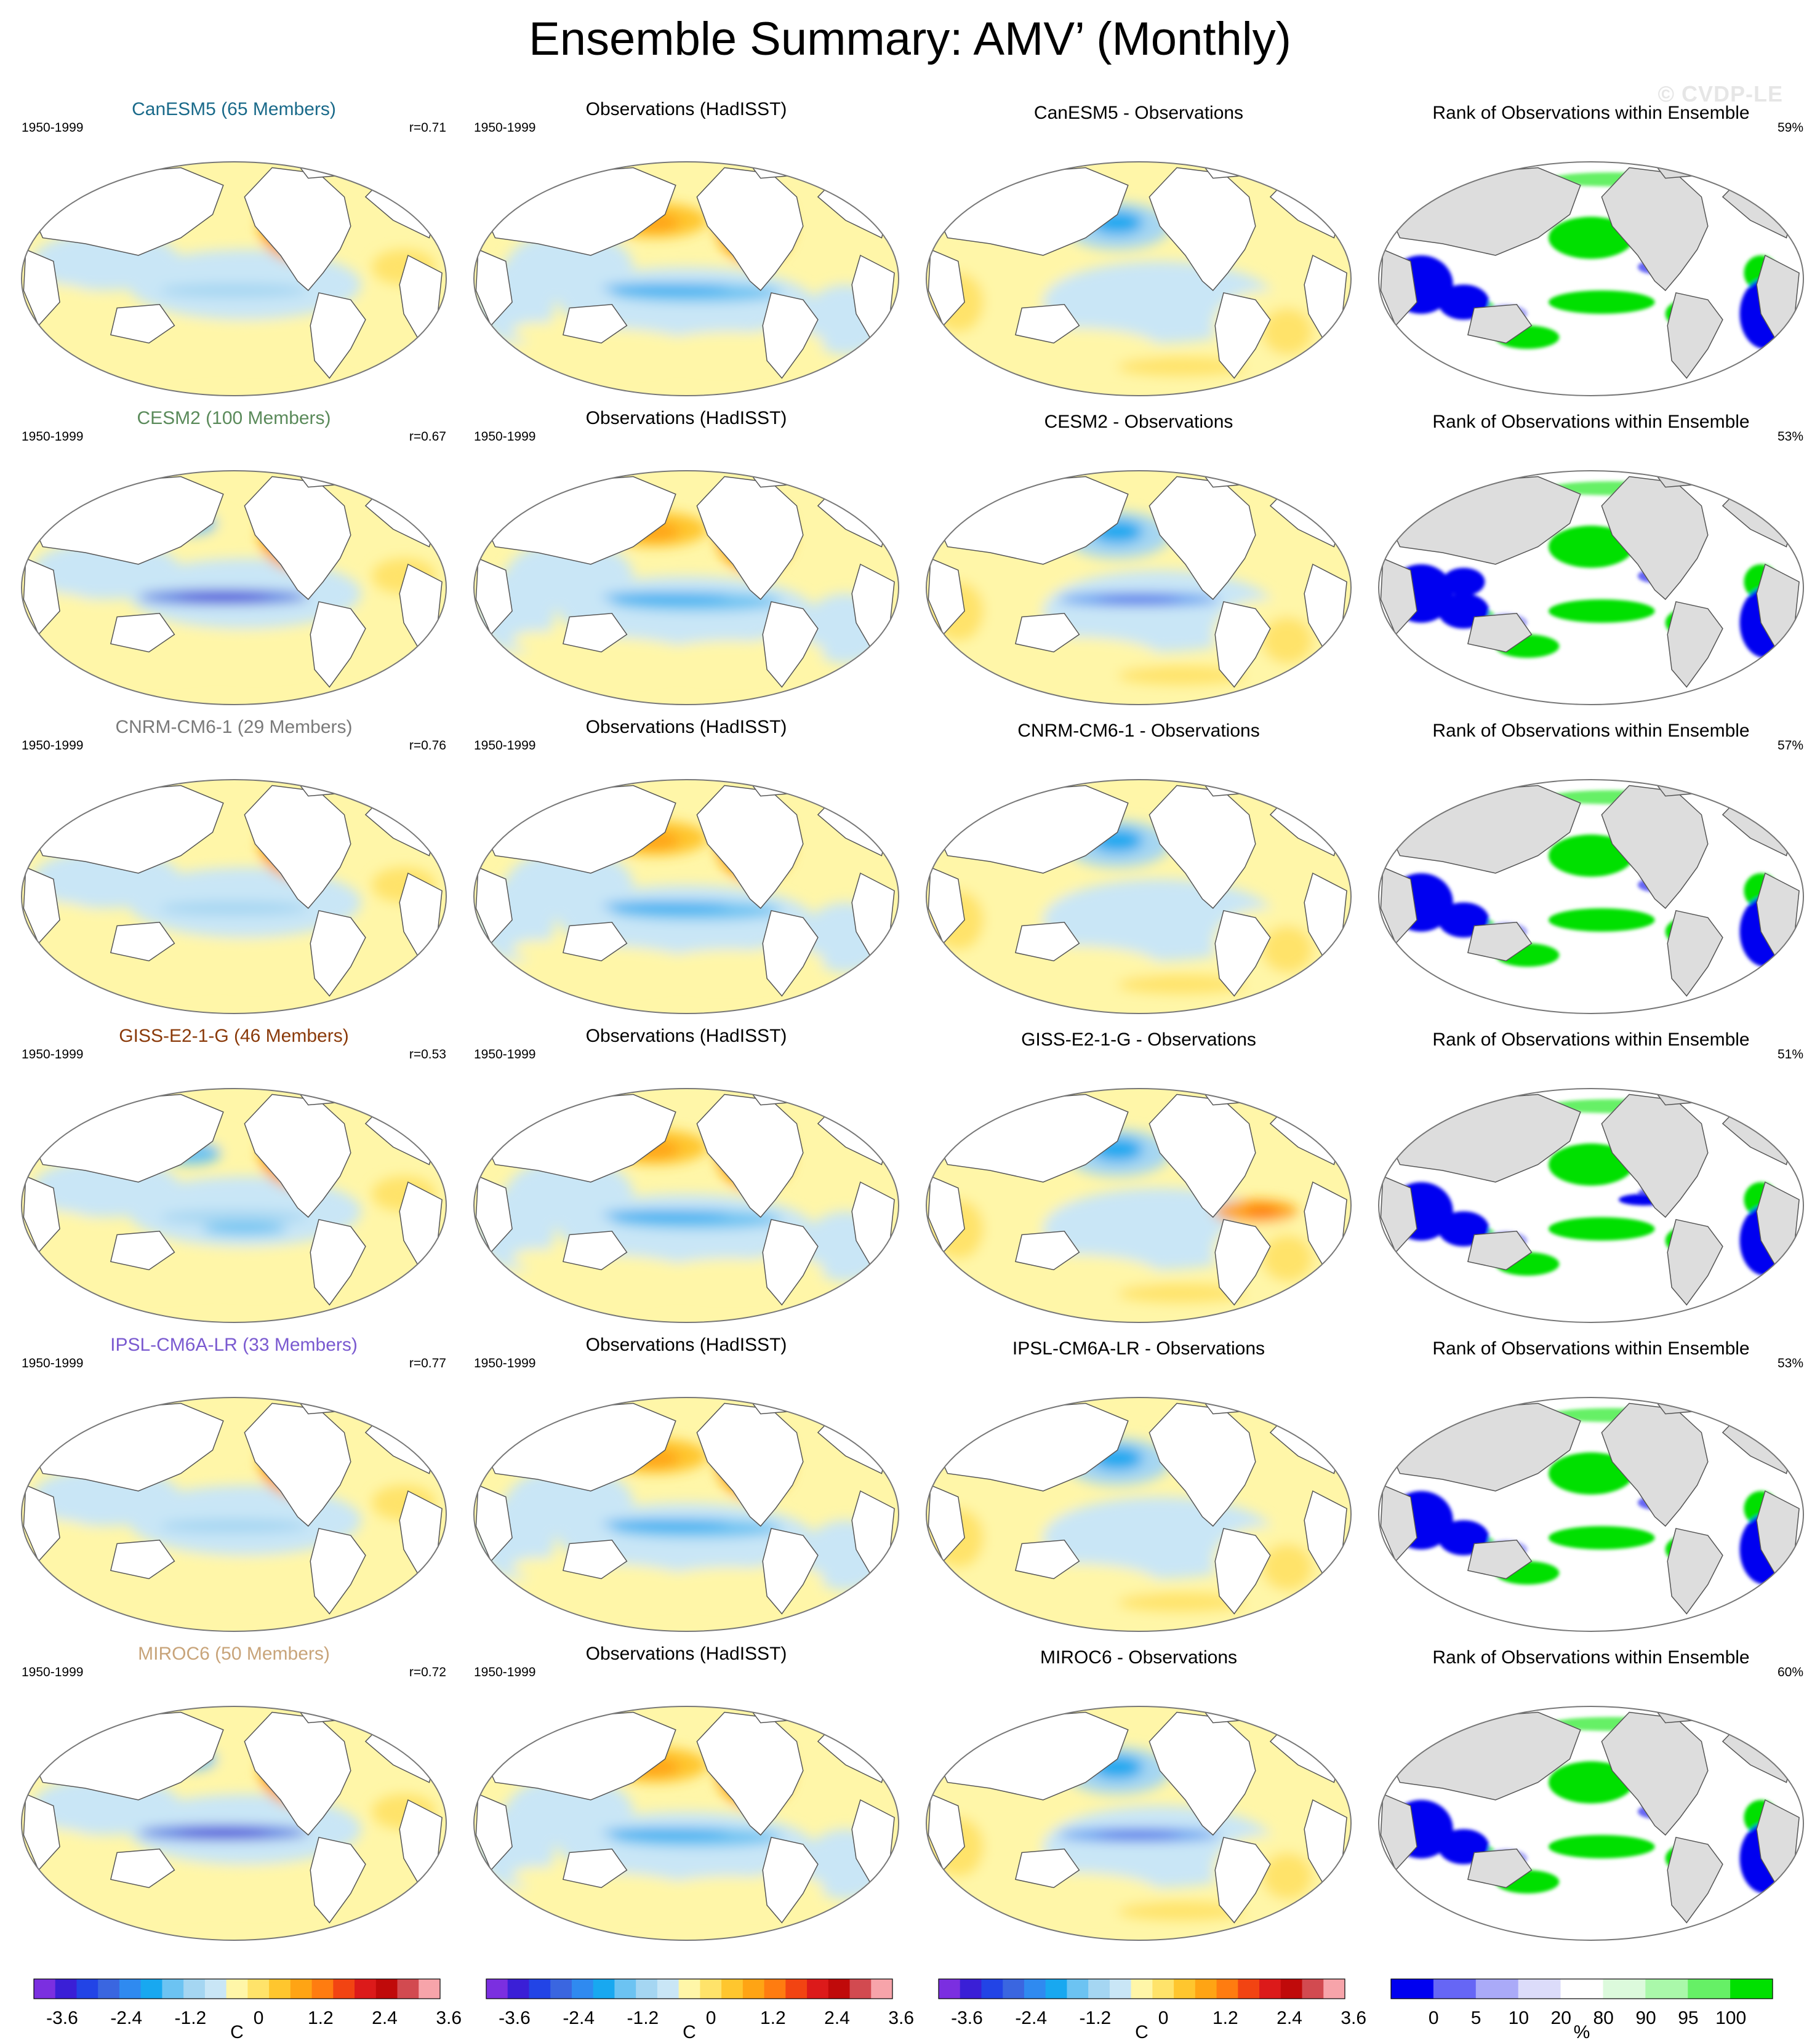 The width and height of the screenshot is (1820, 2043). What do you see at coordinates (126, 2018) in the screenshot?
I see `colorbar-tick-label: -2.4` at bounding box center [126, 2018].